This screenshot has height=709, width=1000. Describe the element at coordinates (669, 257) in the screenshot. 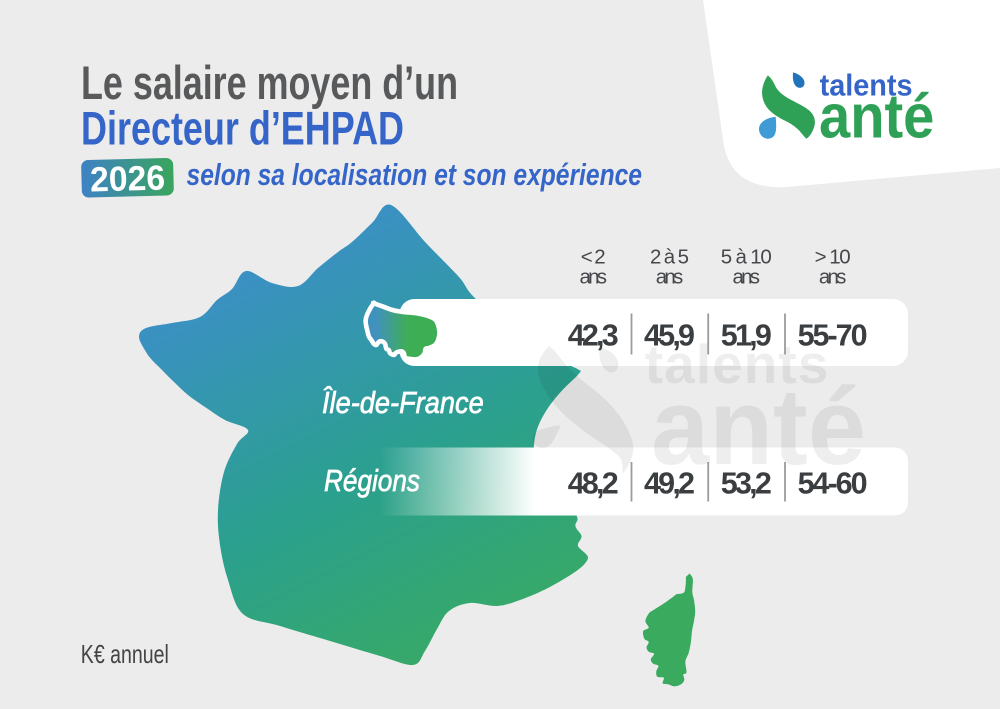

I see `column-header-line1: 2 à 5` at that location.